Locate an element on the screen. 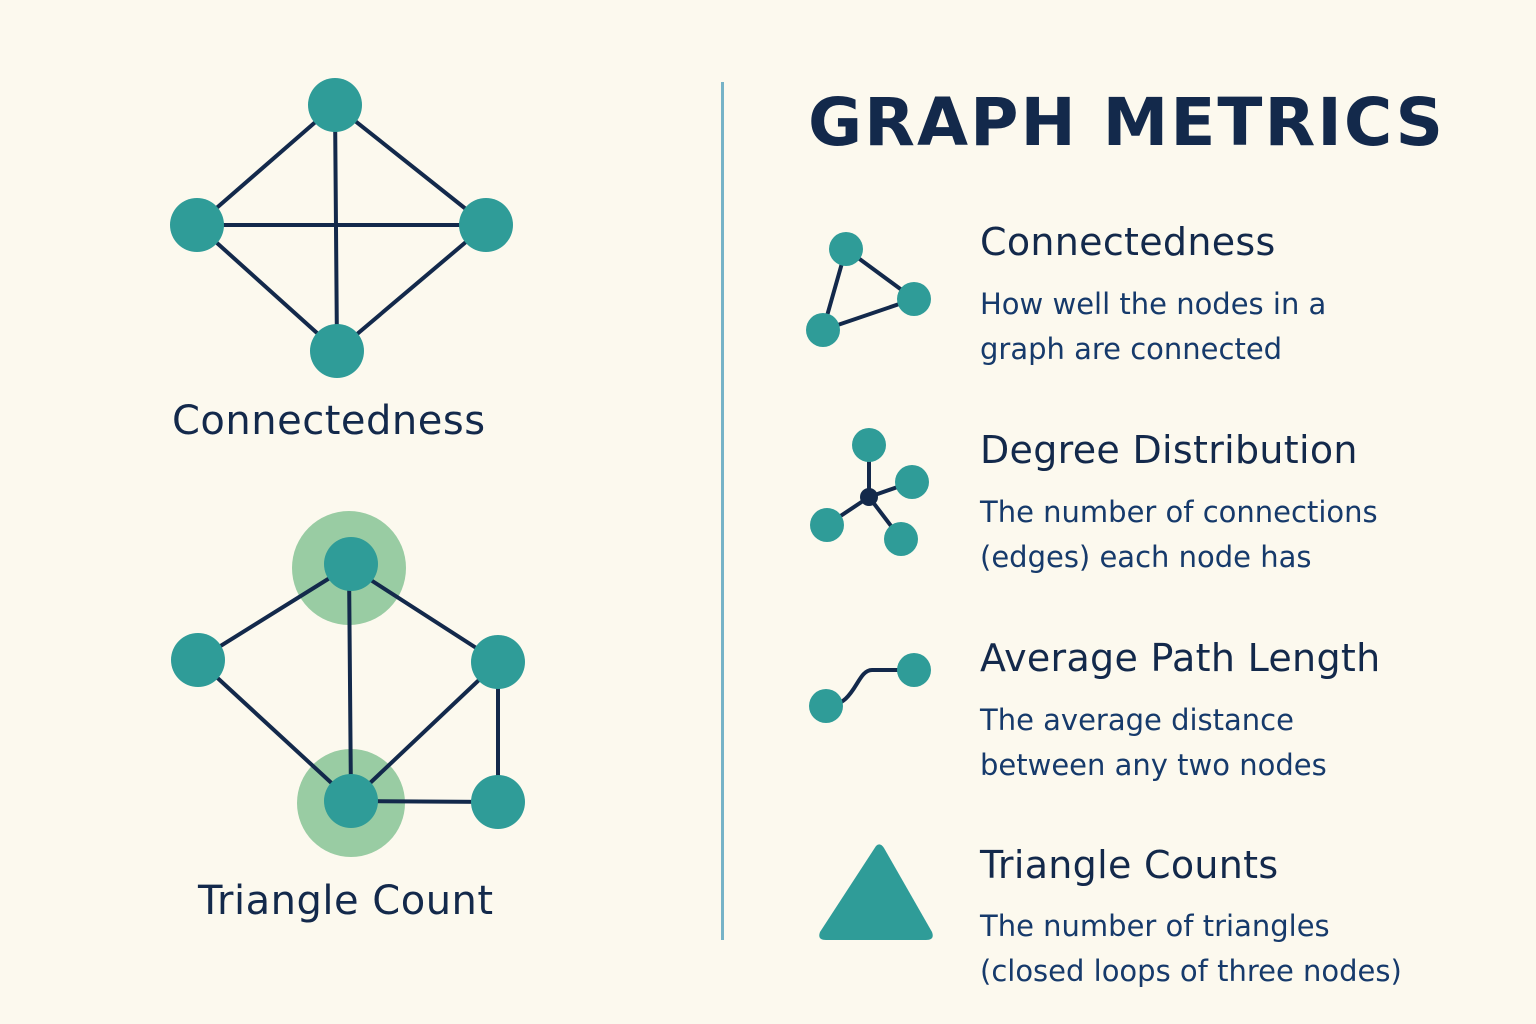 The height and width of the screenshot is (1024, 1536). connectedness-label: Connectedness is located at coordinates (329, 421).